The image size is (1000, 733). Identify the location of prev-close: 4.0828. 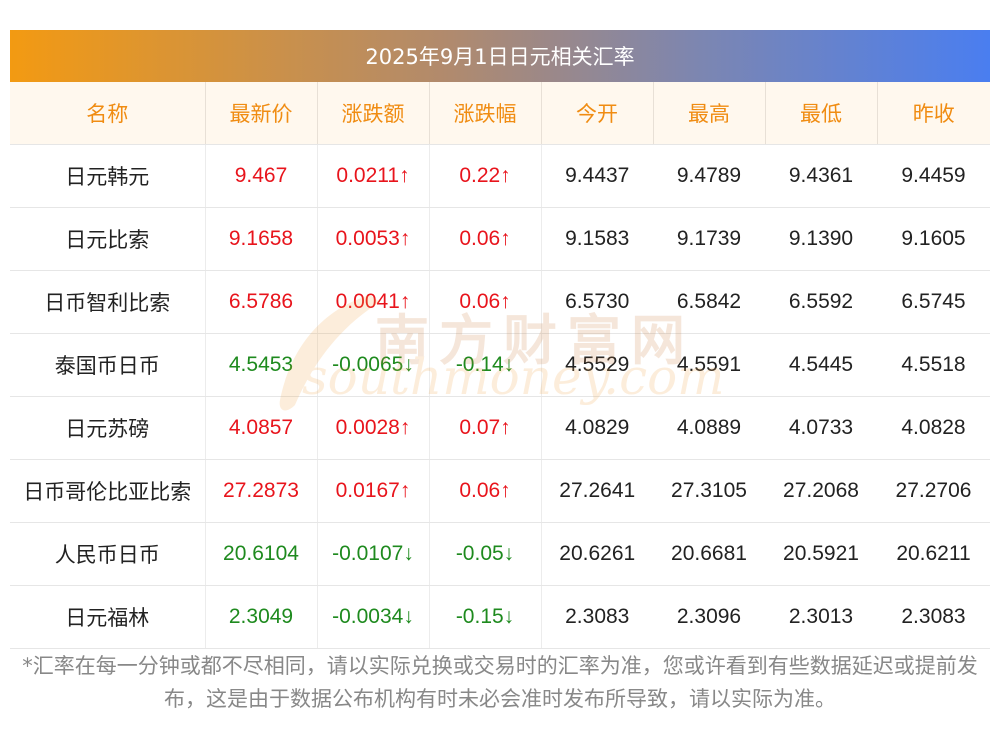
(933, 428).